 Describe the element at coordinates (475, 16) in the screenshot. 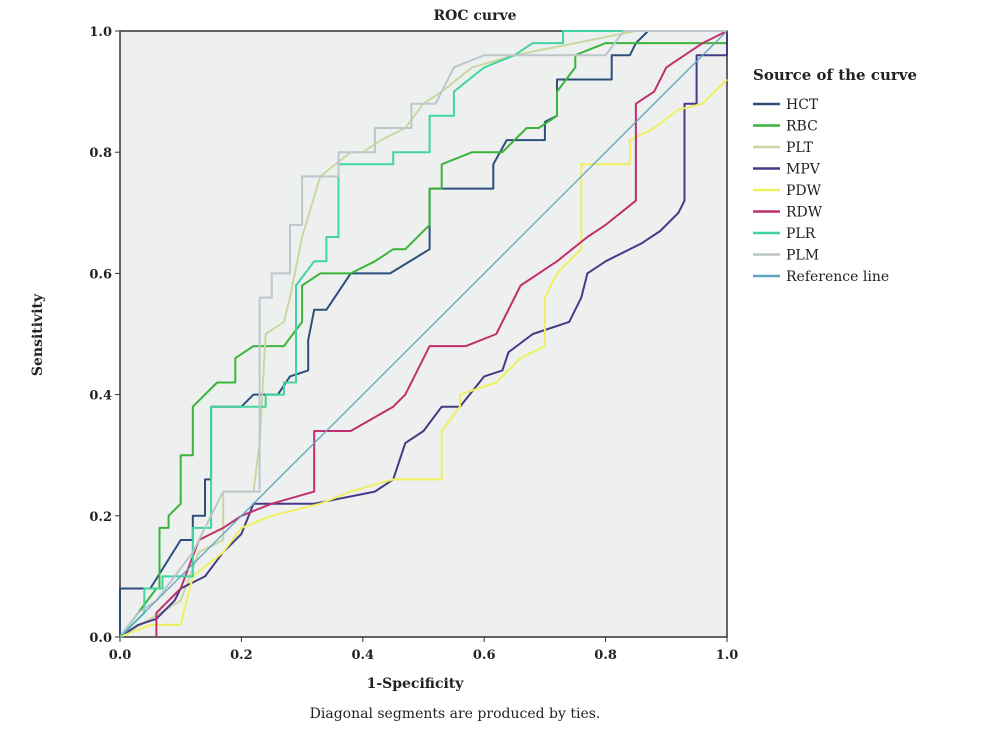

I see `chart-title: ROC curve` at that location.